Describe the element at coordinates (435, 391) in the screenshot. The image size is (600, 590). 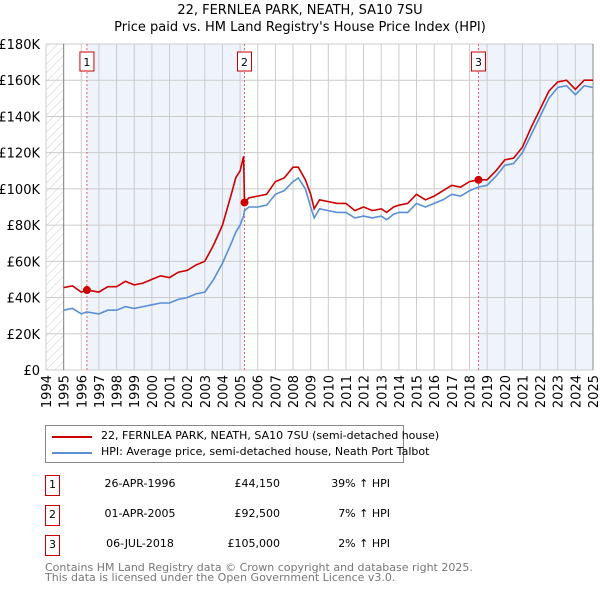
I see `x-tick-label: 2016` at that location.